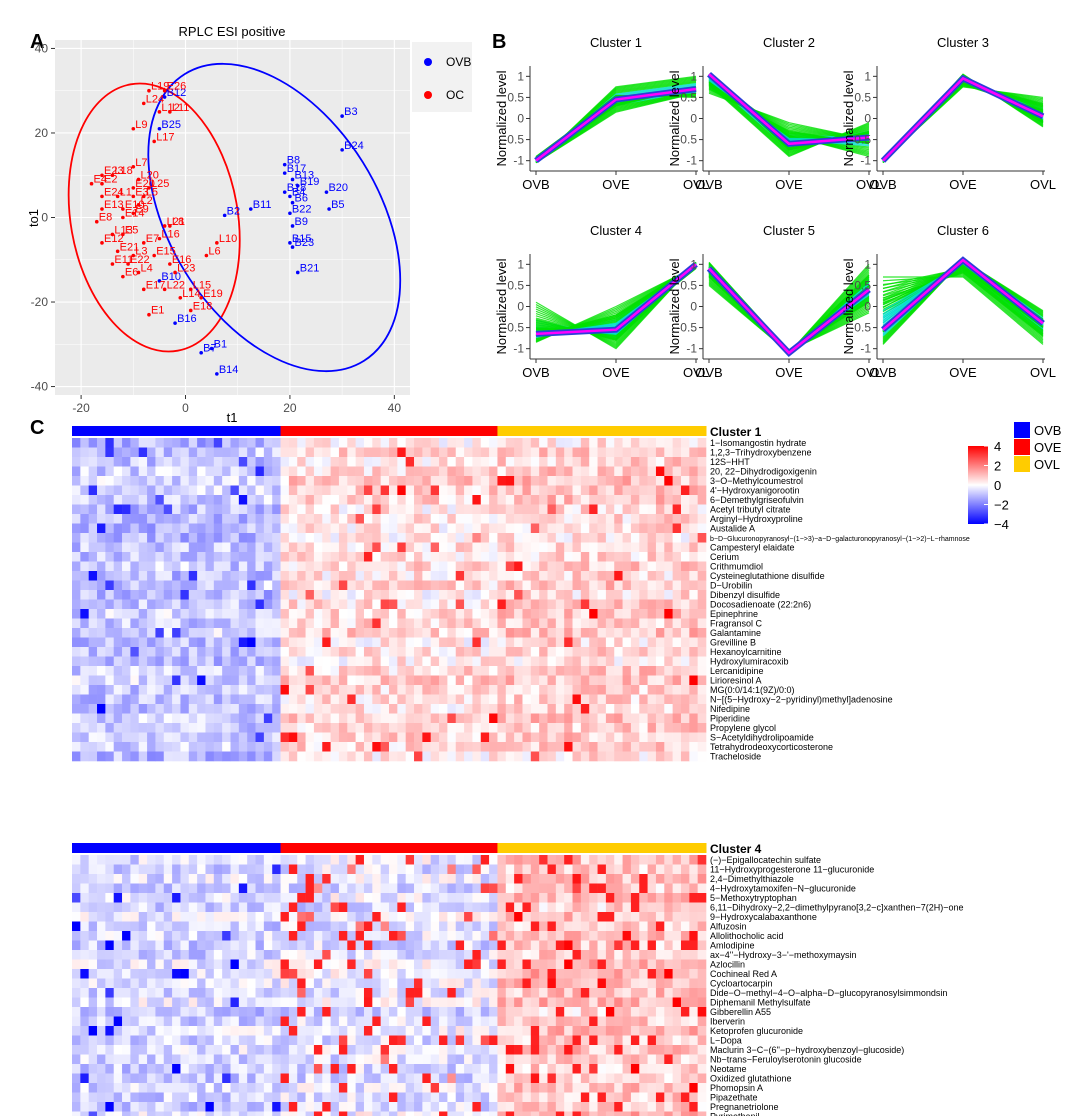  Describe the element at coordinates (741, 984) in the screenshot. I see `row-label: Cycloartocarpin` at that location.